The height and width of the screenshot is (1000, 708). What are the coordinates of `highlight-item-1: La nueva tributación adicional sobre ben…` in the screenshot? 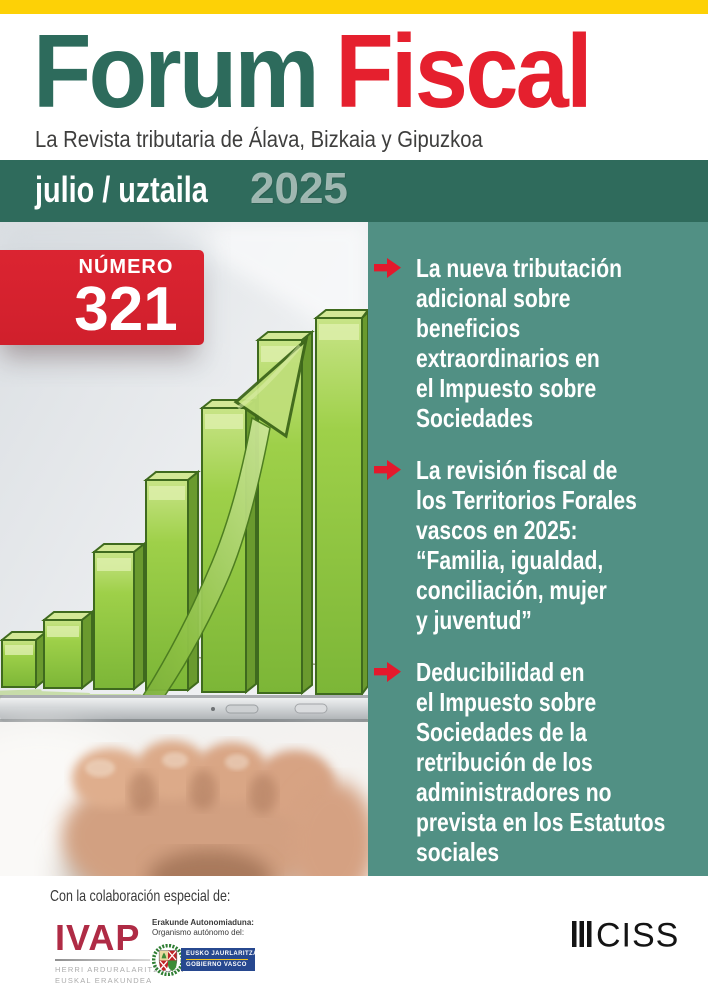 It's located at (537, 343).